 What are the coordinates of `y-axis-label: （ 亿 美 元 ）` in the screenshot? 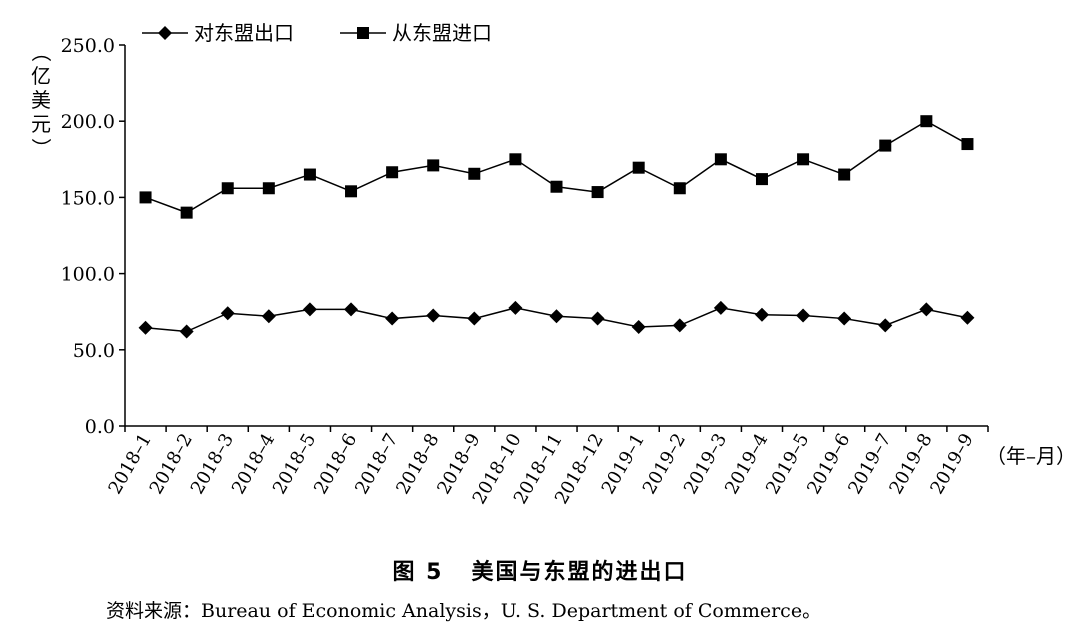 It's located at (41, 100).